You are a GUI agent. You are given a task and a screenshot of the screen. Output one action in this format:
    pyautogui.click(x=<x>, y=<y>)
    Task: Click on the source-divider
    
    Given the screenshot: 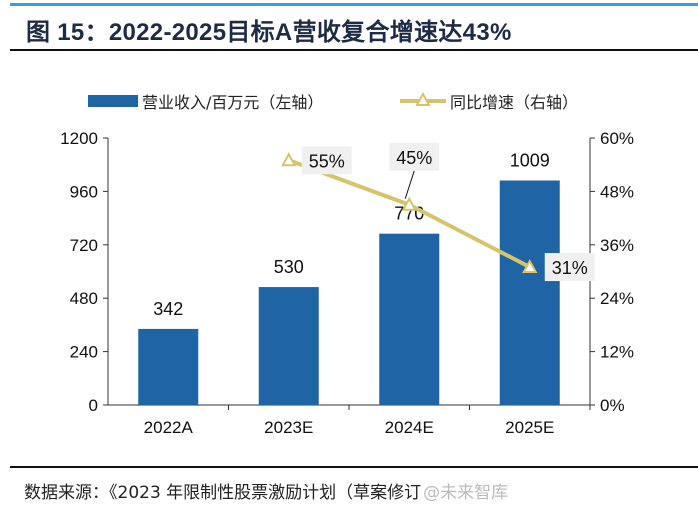 What is the action you would take?
    pyautogui.click(x=354, y=467)
    